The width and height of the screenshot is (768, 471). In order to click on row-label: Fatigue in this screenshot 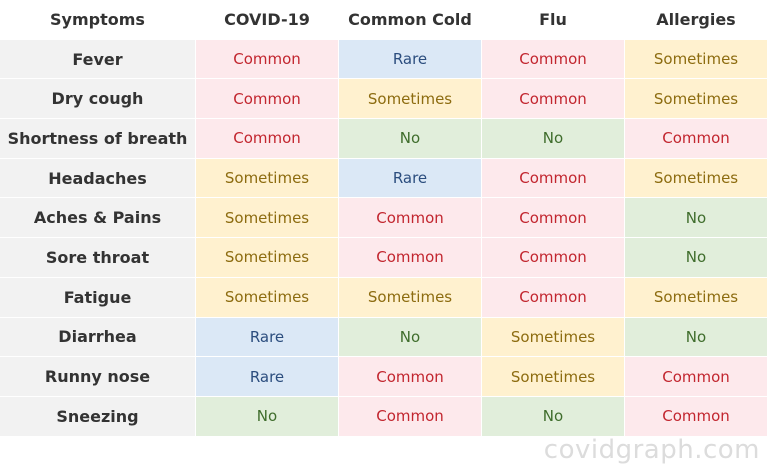, I will do `click(98, 297)`.